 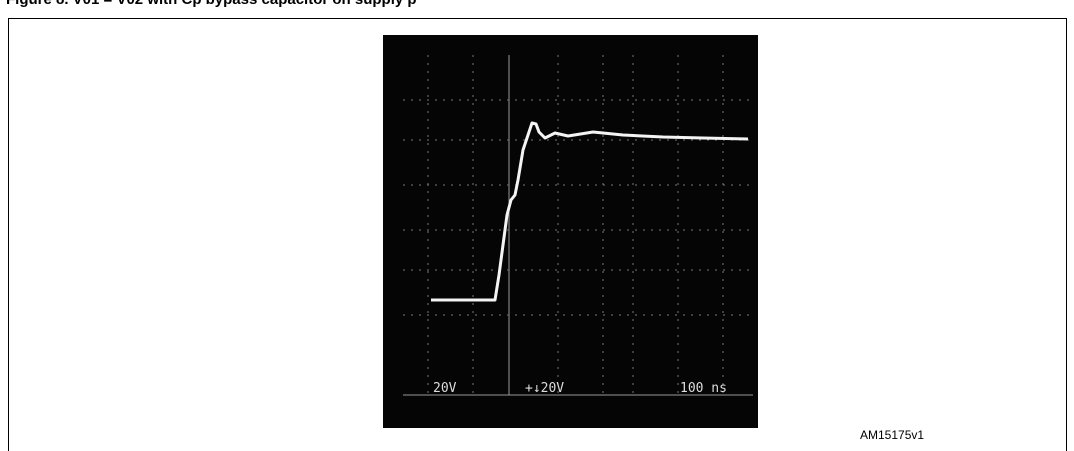 I want to click on scope-label: 100 ns, so click(x=703, y=388).